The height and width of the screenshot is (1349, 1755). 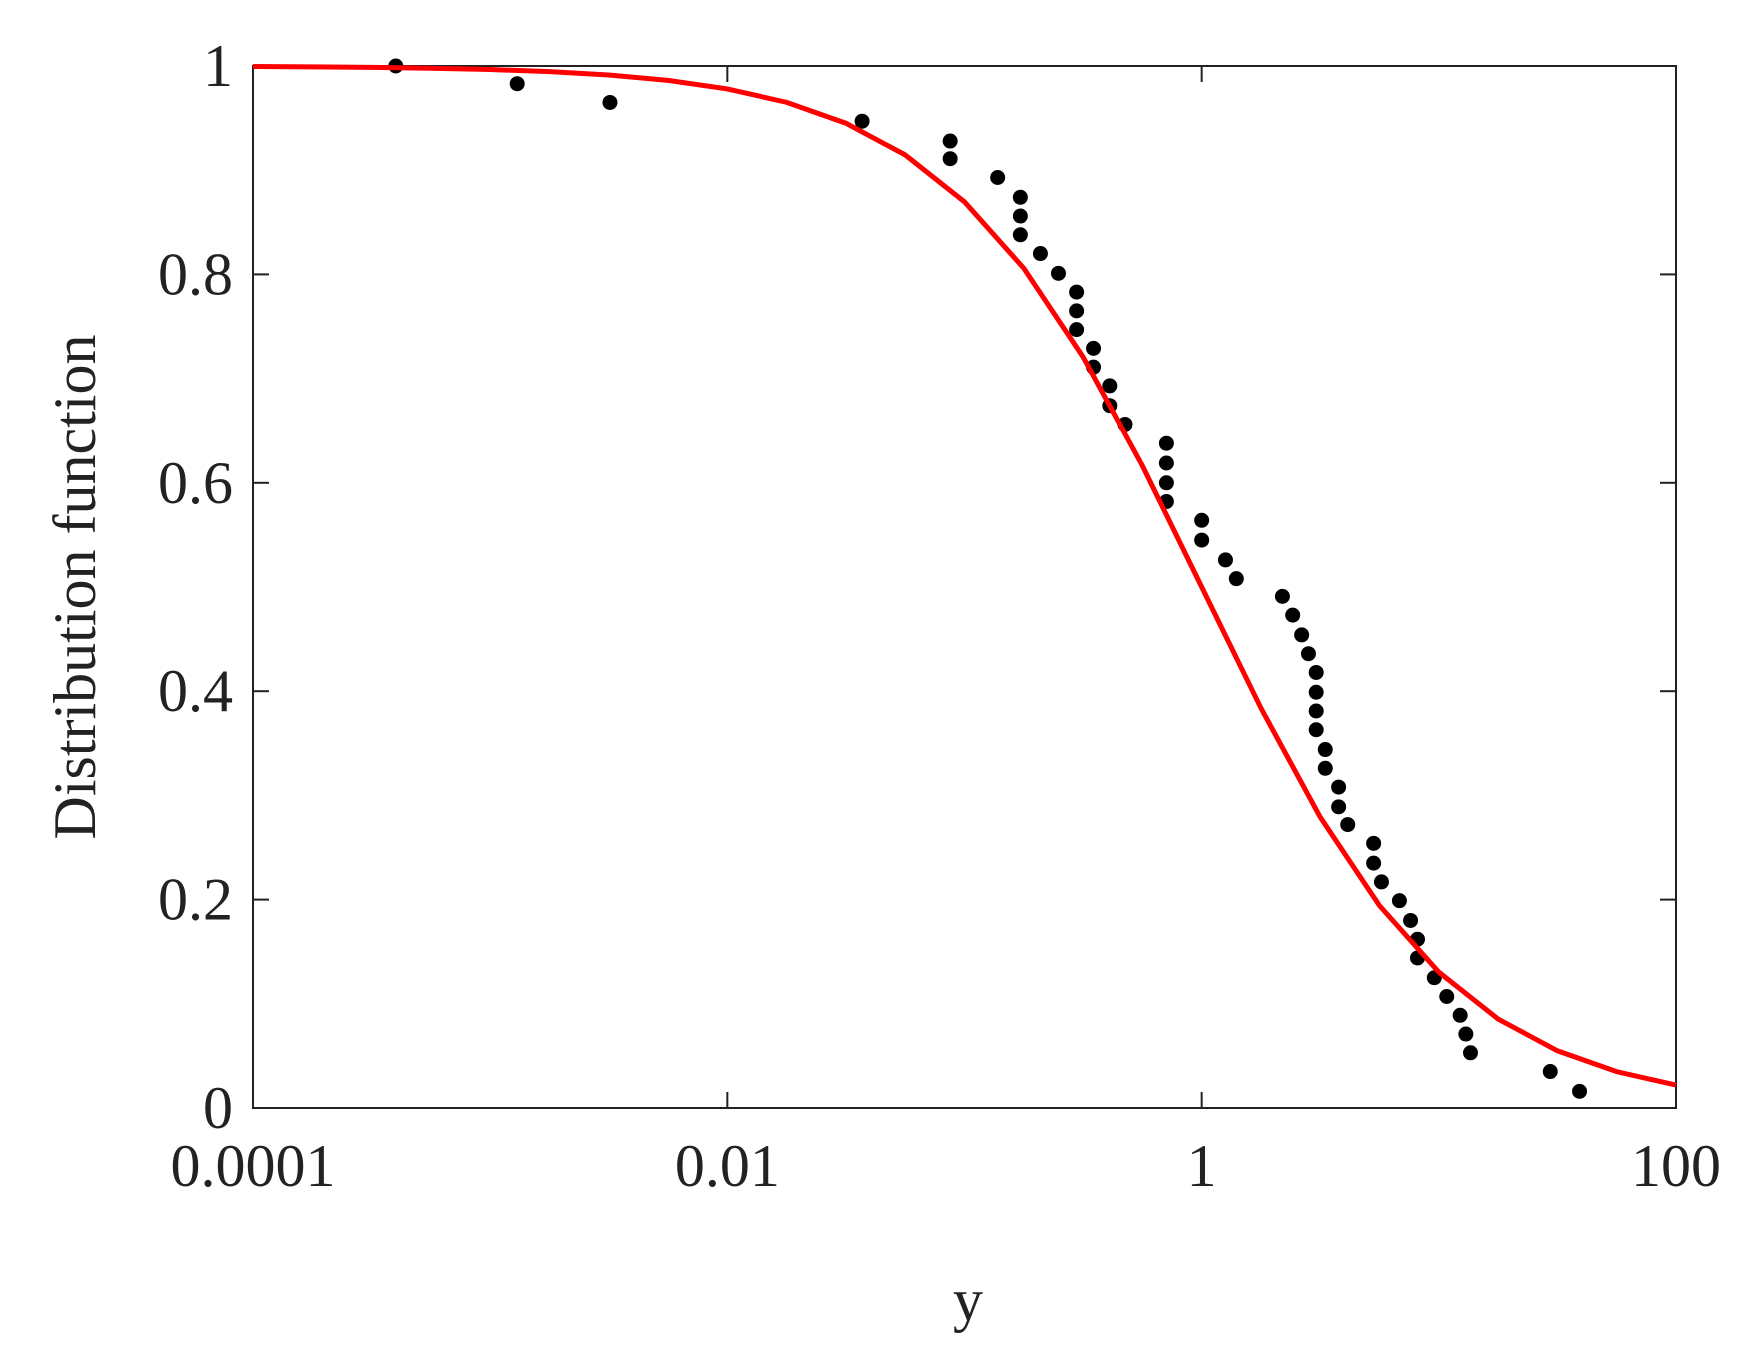 What do you see at coordinates (1676, 1166) in the screenshot?
I see `x-tick-label: 100` at bounding box center [1676, 1166].